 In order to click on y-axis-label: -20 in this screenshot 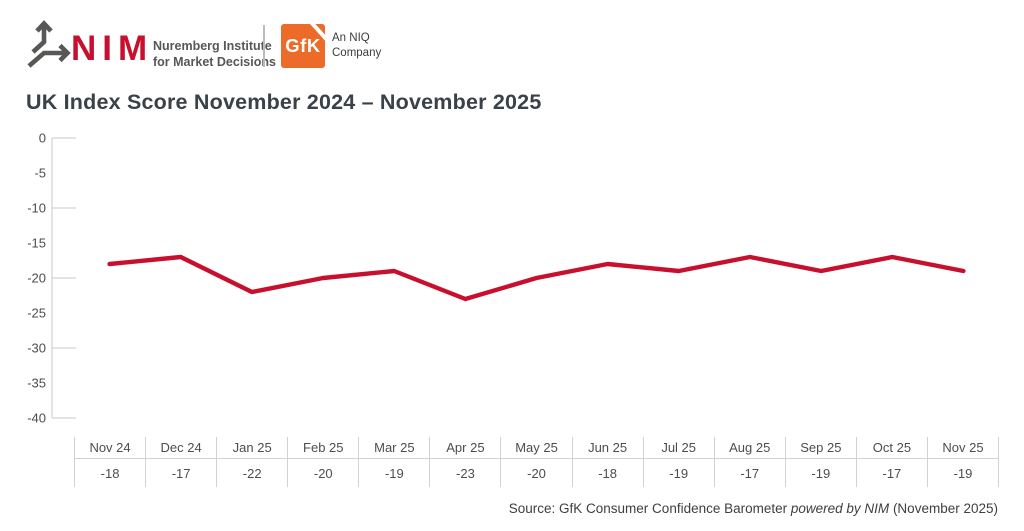, I will do `click(36, 278)`.